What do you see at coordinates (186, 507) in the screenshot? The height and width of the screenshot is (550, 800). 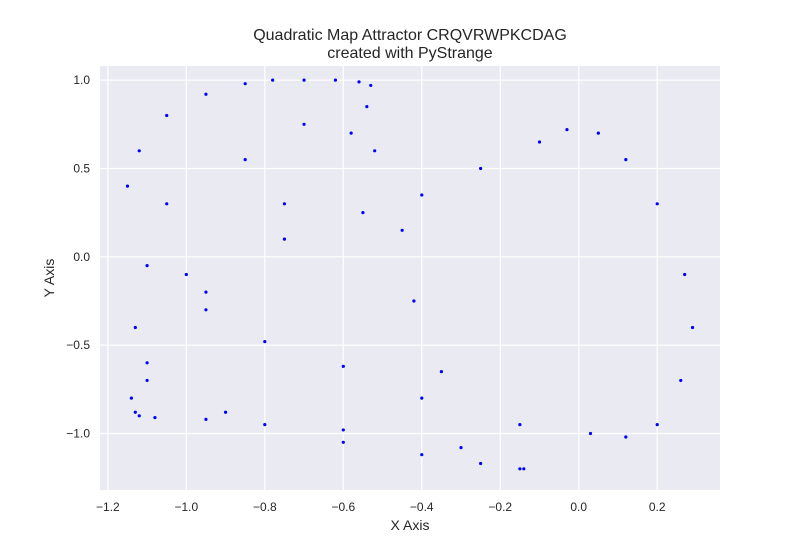 I see `x-tick-label: −1.0` at bounding box center [186, 507].